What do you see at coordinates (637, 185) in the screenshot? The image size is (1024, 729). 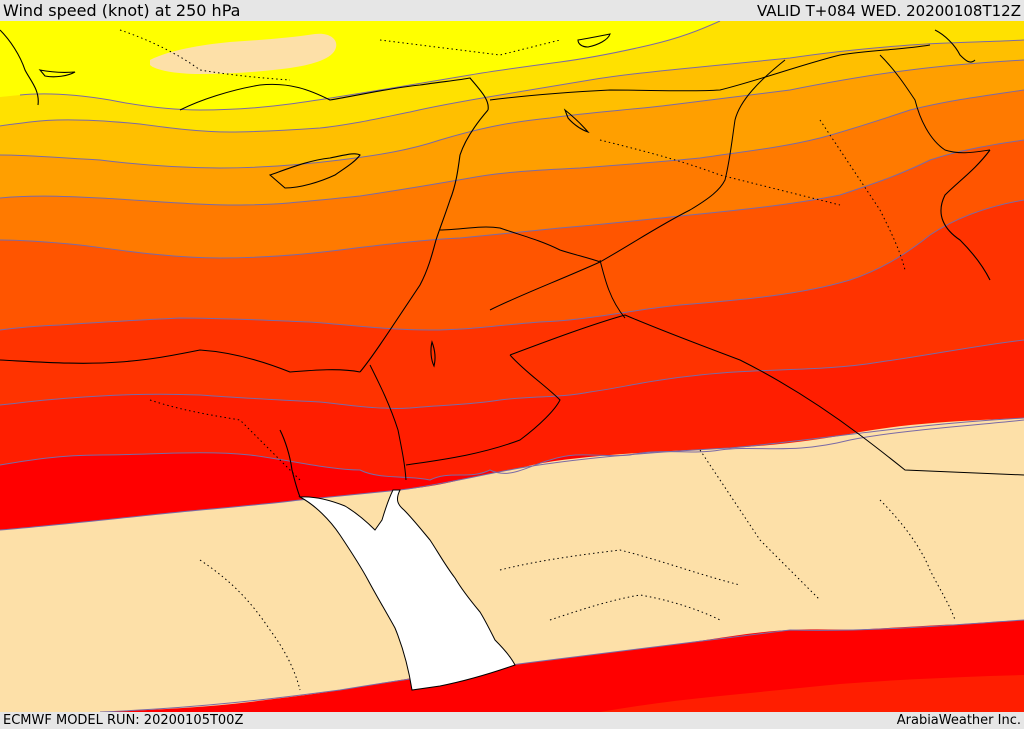 I see `iraq-border` at bounding box center [637, 185].